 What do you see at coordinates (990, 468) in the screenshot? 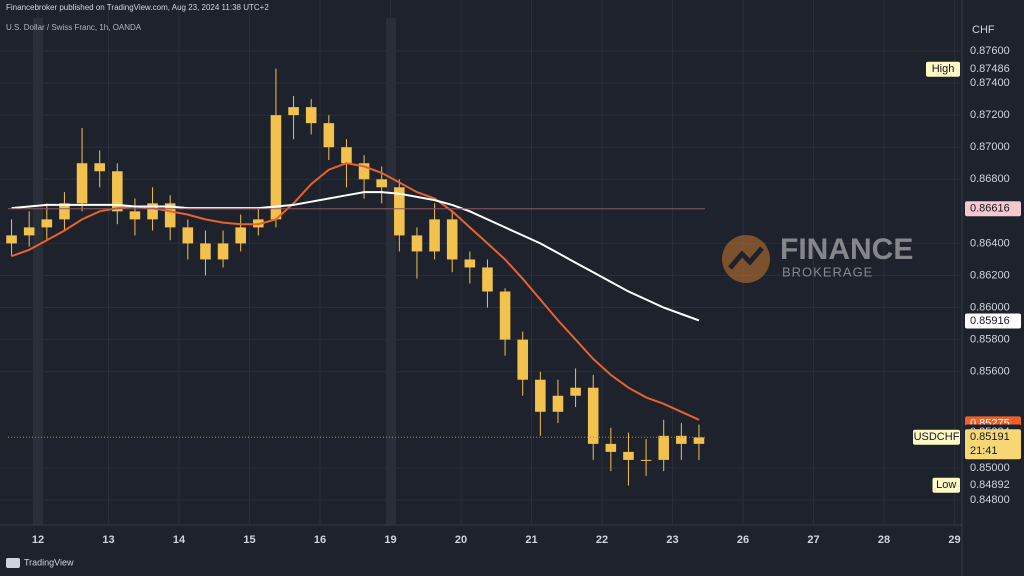
I see `y-tick-label: 0.85000` at bounding box center [990, 468].